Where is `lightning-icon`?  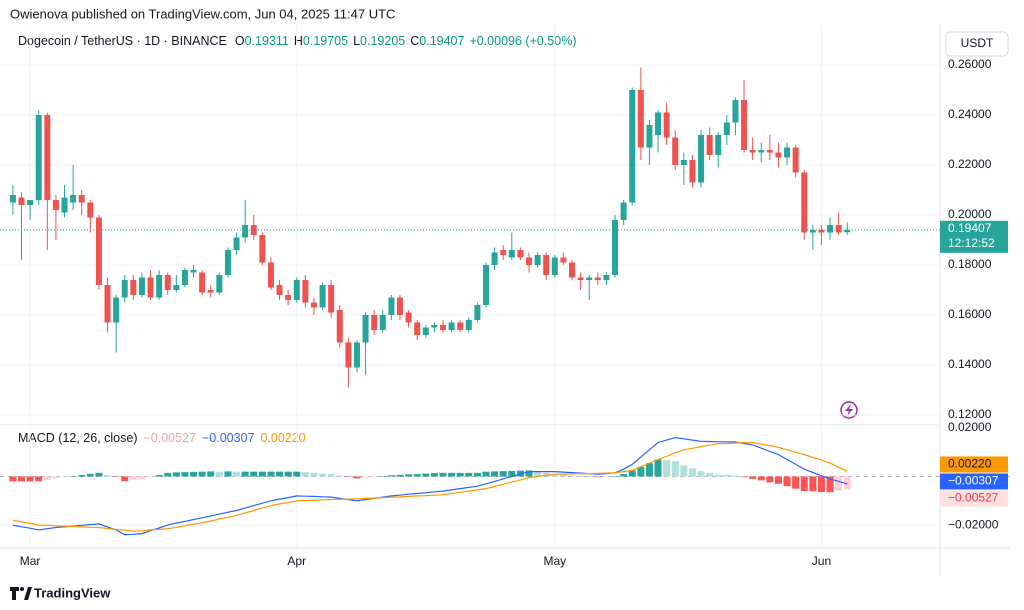
lightning-icon is located at coordinates (849, 410).